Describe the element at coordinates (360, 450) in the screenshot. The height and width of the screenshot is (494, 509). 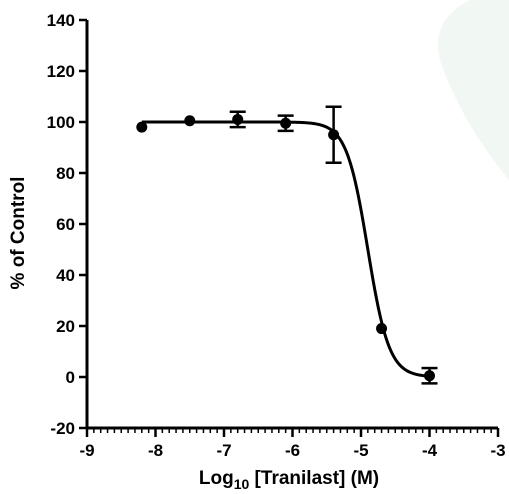
I see `x-tick-label: -5` at that location.